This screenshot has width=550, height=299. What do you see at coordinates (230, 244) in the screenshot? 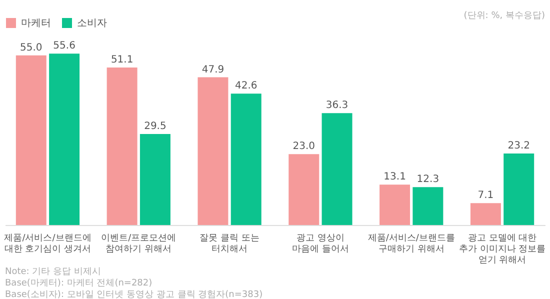
I see `x-tick-label: 잘못 클릭 또는 터치해서` at bounding box center [230, 244].